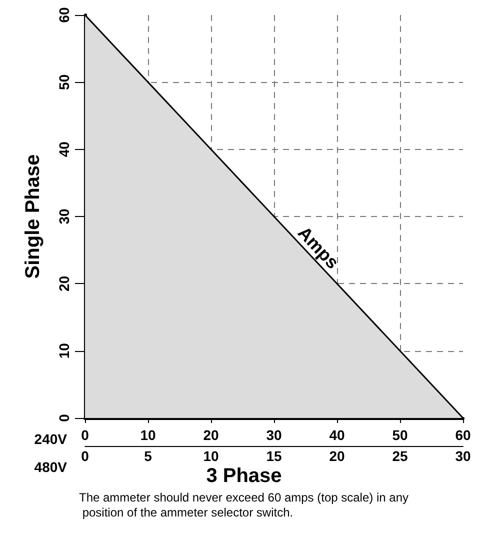 This screenshot has width=488, height=548. What do you see at coordinates (274, 435) in the screenshot?
I see `x-tick-label: 30` at bounding box center [274, 435].